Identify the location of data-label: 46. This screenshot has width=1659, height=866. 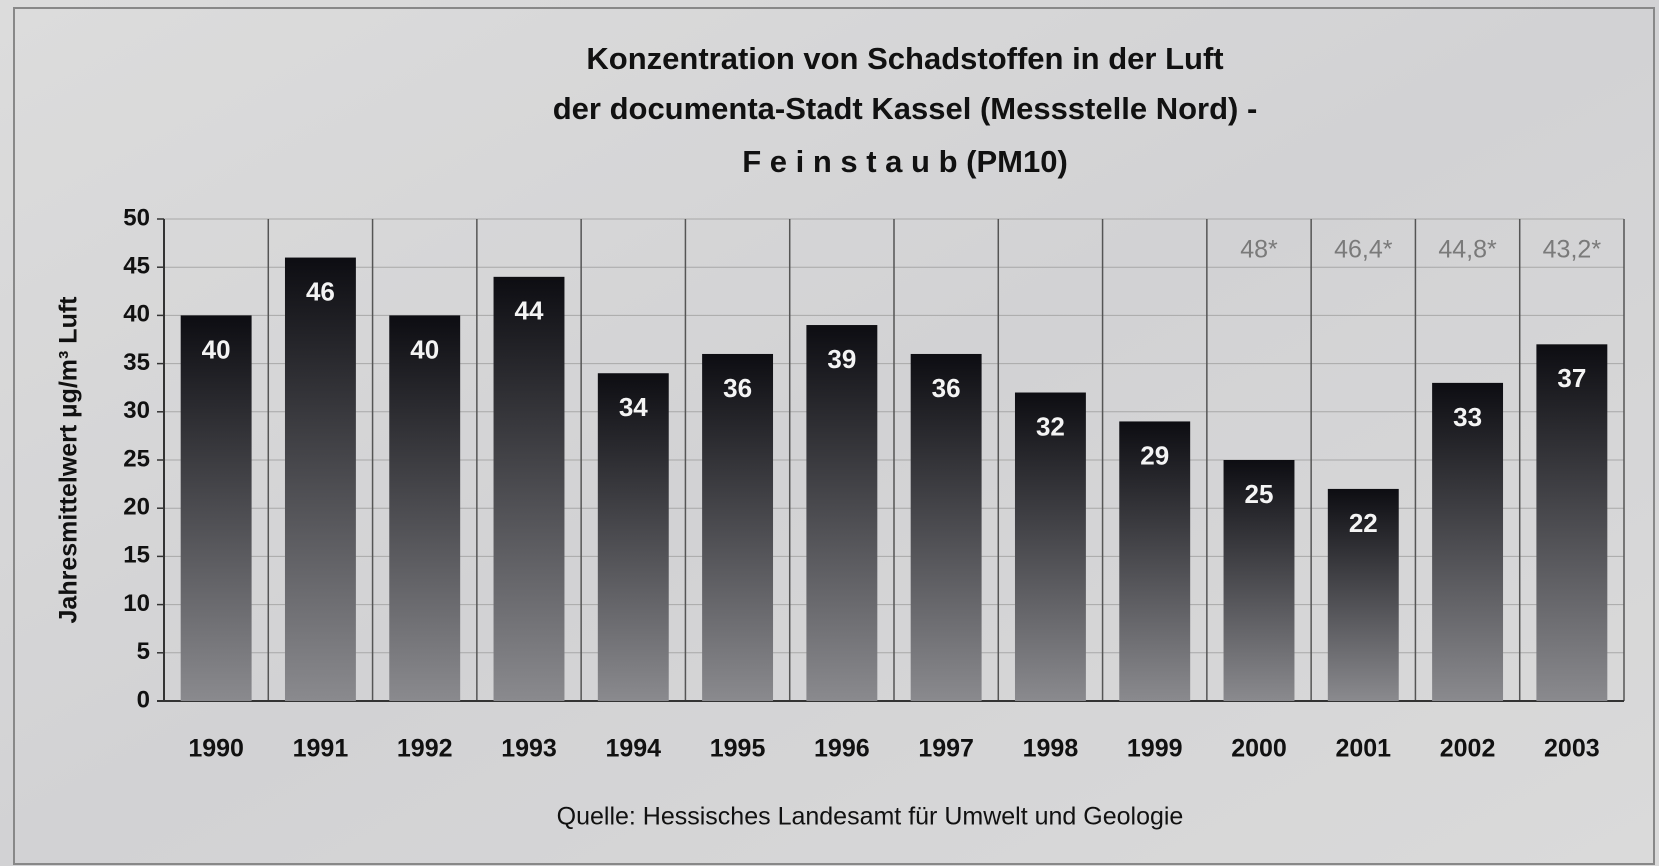
(320, 291).